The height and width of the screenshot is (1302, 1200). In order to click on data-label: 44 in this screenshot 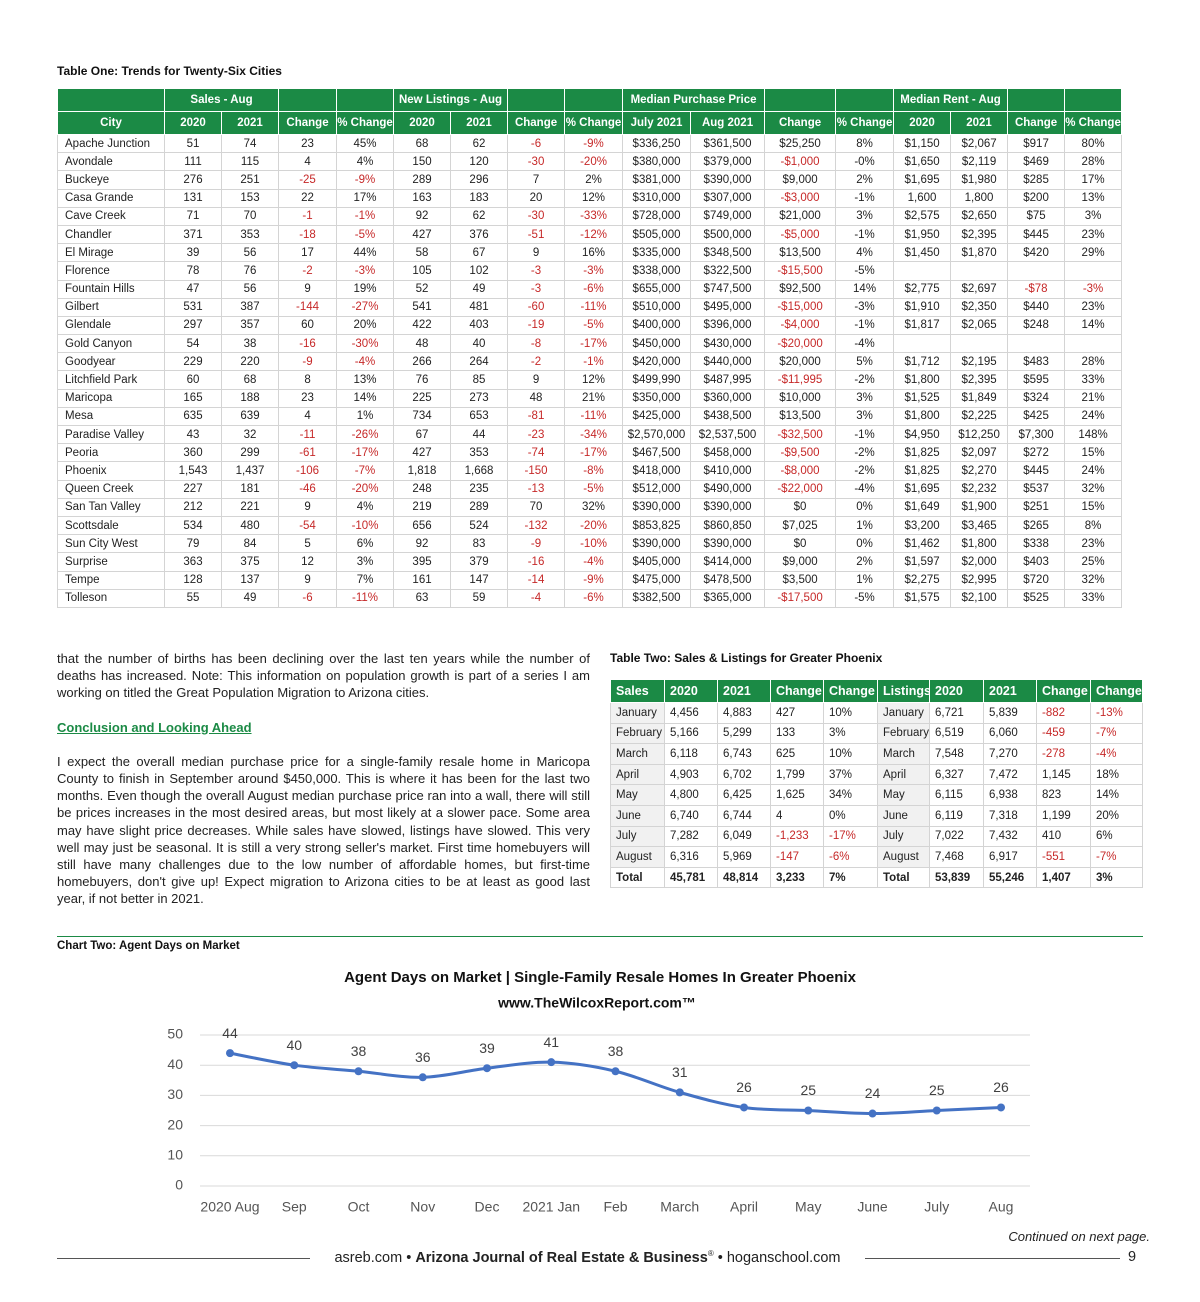, I will do `click(230, 1033)`.